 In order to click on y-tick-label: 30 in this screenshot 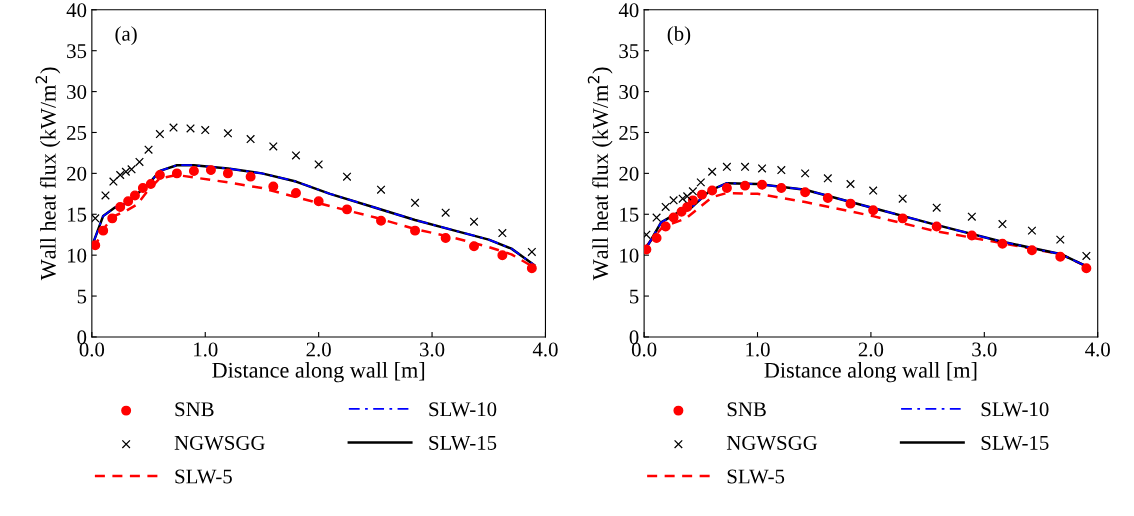, I will do `click(77, 92)`.